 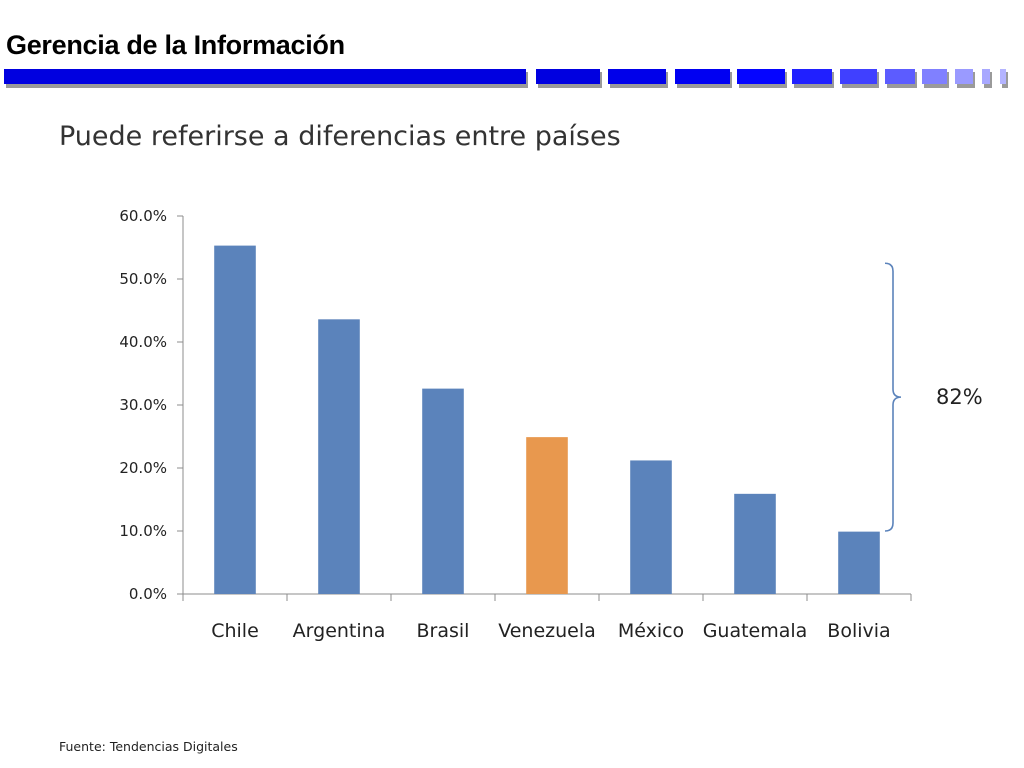 I want to click on header-bar, so click(x=506, y=78).